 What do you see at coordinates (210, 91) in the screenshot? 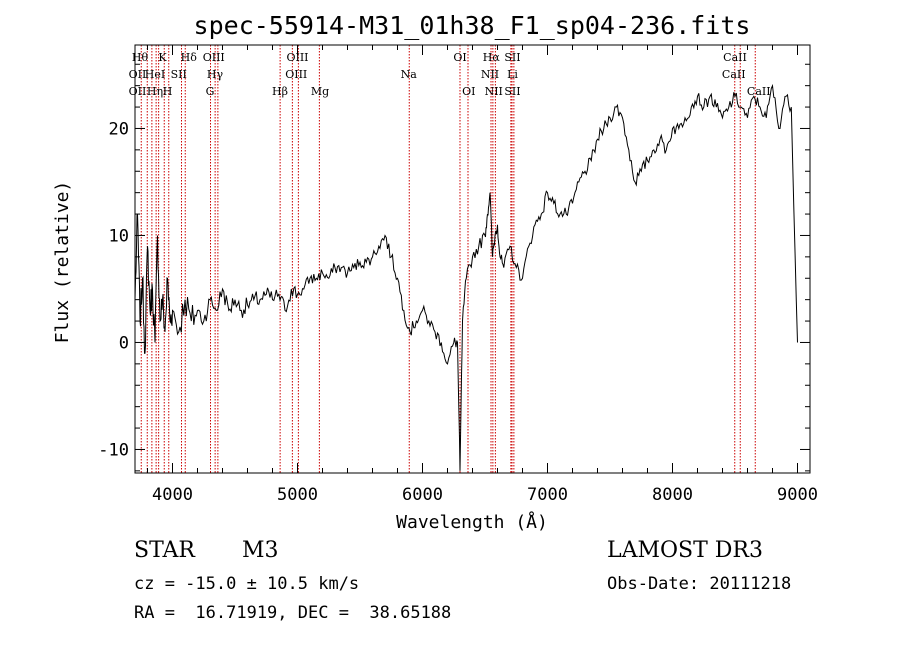
I see `line-marker-label: G` at bounding box center [210, 91].